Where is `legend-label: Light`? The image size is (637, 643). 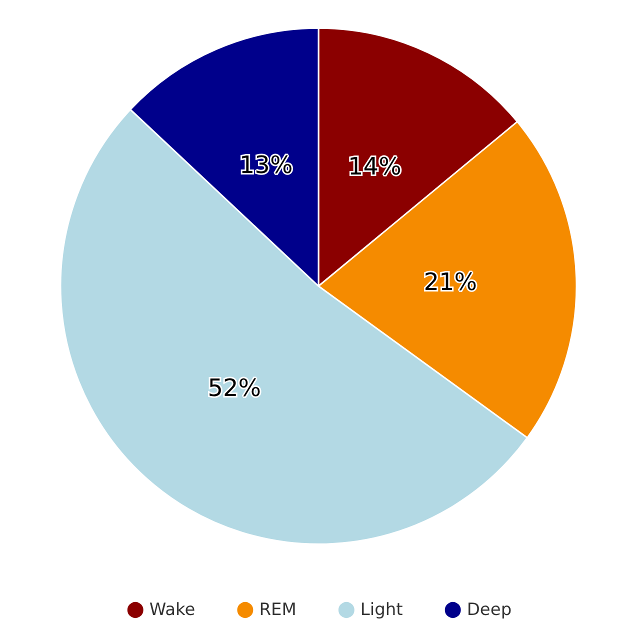 legend-label: Light is located at coordinates (382, 610).